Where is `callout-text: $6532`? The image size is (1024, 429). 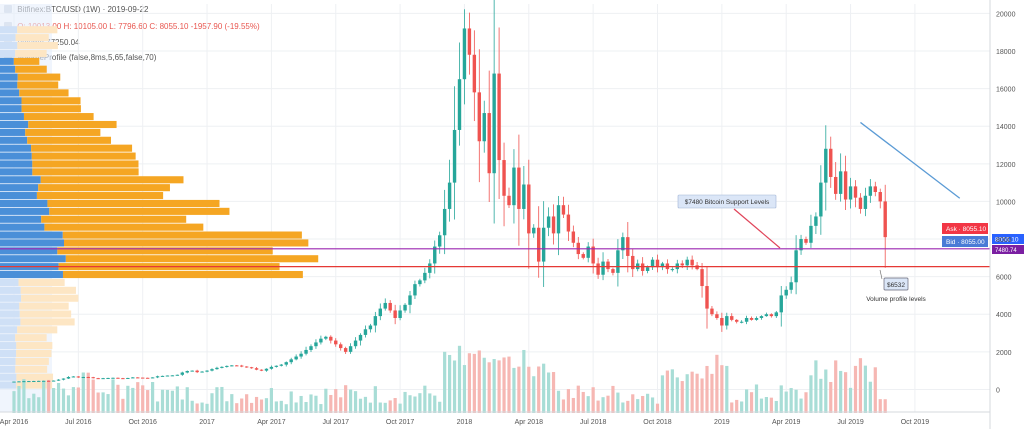
callout-text: $6532 is located at coordinates (896, 285).